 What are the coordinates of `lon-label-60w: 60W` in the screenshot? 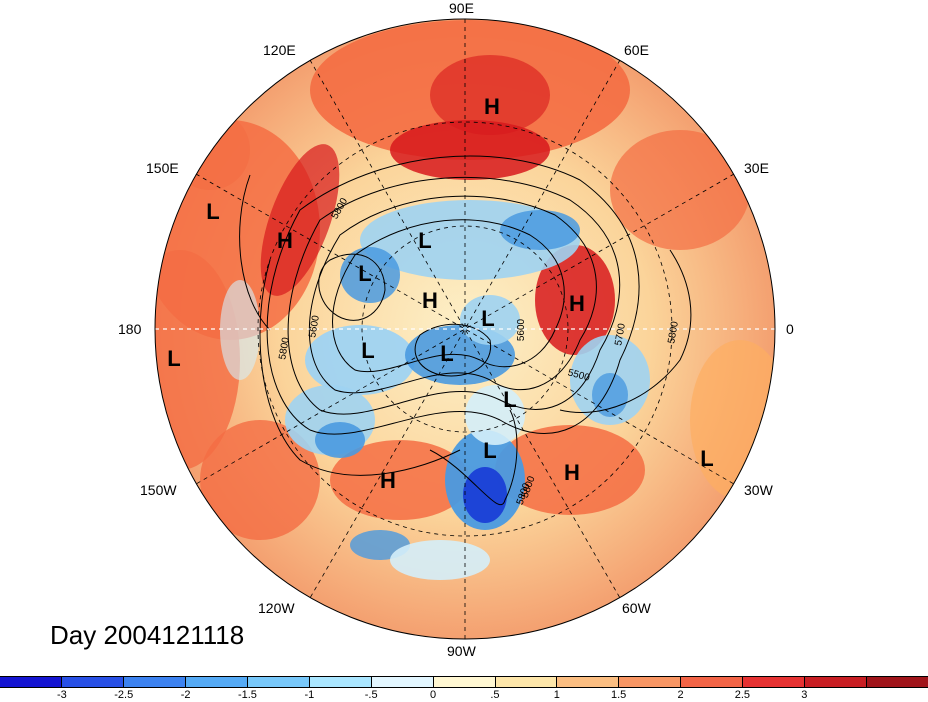 It's located at (636, 608).